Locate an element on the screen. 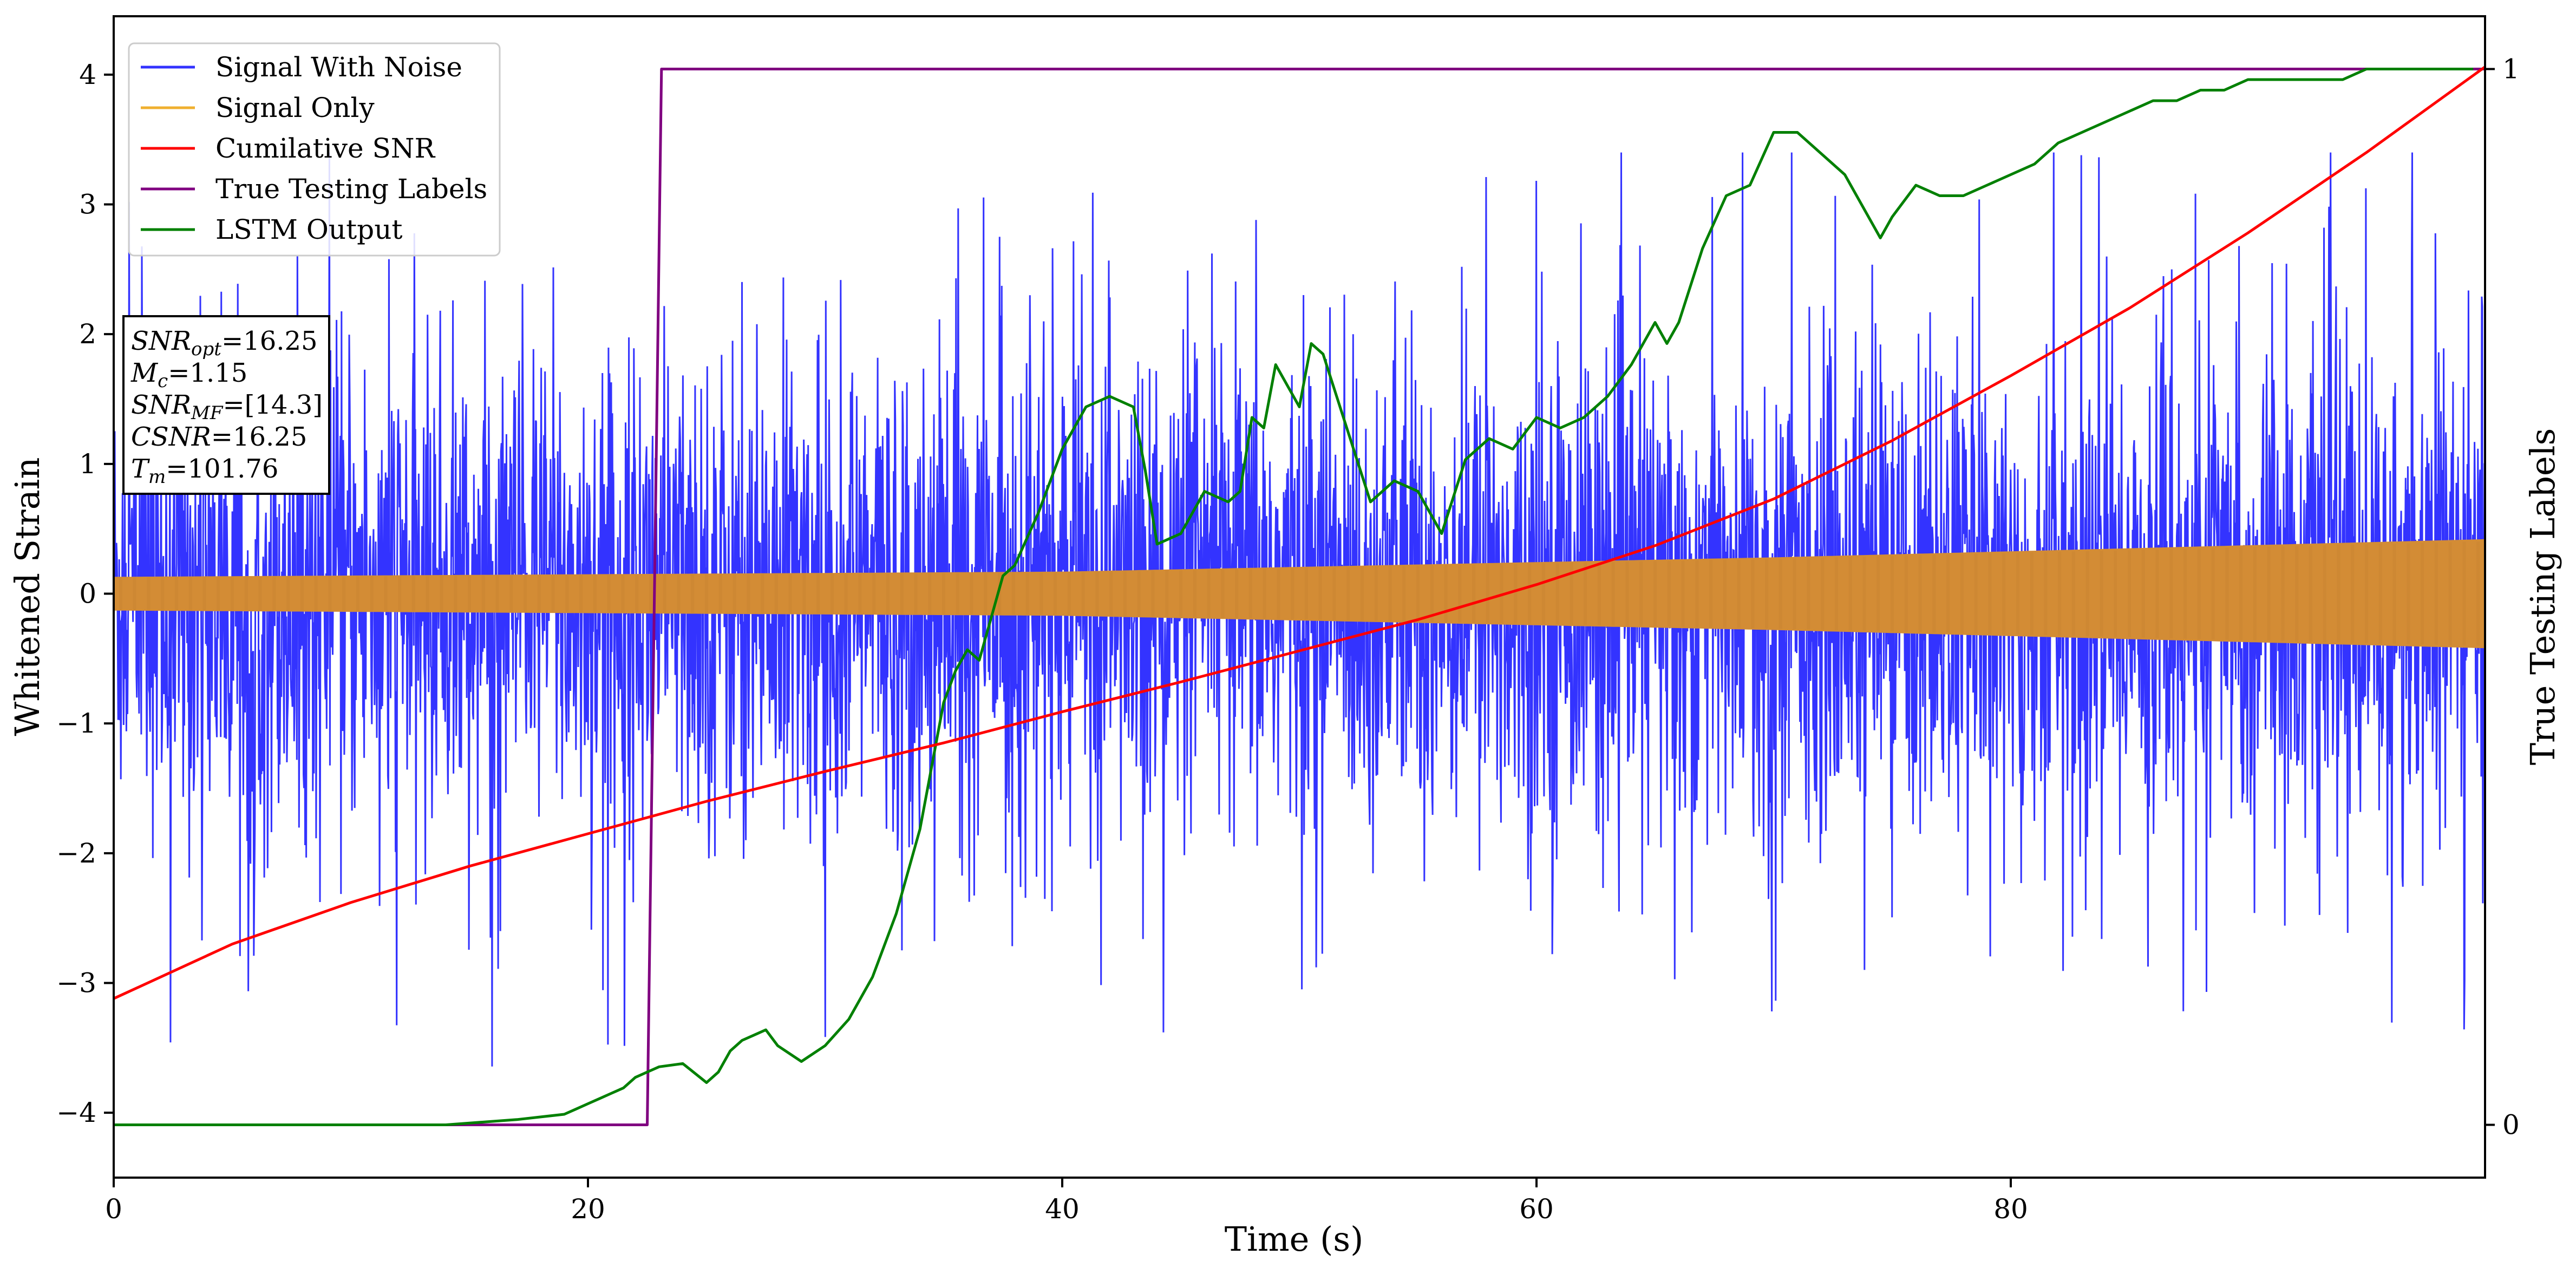 The height and width of the screenshot is (1274, 2576). x-axis: 0 20 40 60 80 is located at coordinates (1066, 1201).